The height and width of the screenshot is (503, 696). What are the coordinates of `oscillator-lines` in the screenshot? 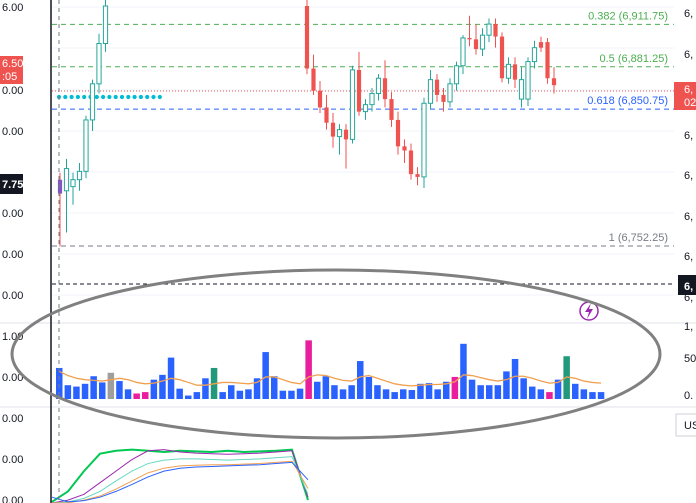 It's located at (180, 475).